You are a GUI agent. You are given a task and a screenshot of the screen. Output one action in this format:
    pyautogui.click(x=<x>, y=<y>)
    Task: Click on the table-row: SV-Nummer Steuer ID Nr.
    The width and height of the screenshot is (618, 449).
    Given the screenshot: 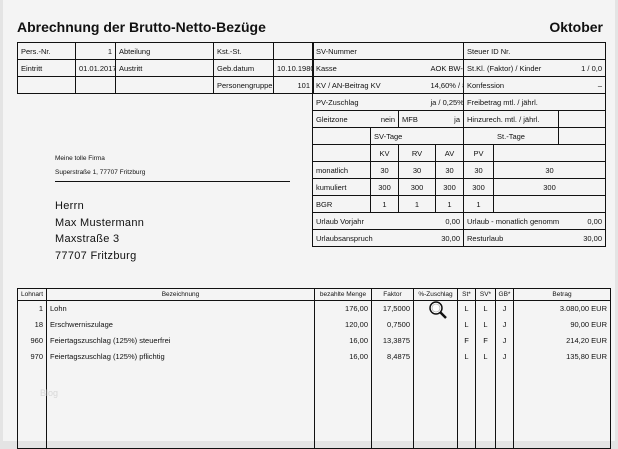 What is the action you would take?
    pyautogui.click(x=459, y=51)
    